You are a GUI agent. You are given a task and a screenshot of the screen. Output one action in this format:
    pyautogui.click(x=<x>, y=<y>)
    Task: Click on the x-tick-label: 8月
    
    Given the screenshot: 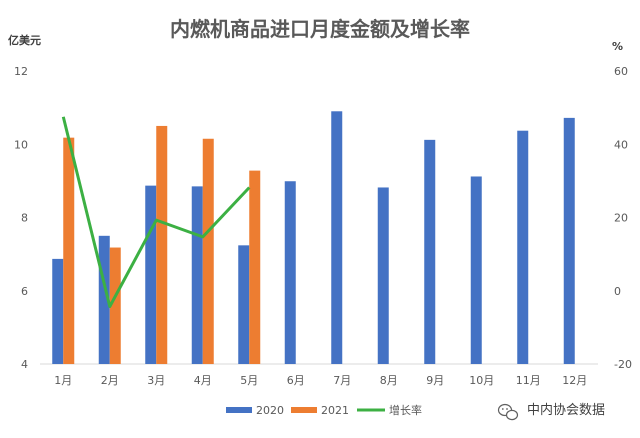 What is the action you would take?
    pyautogui.click(x=389, y=380)
    